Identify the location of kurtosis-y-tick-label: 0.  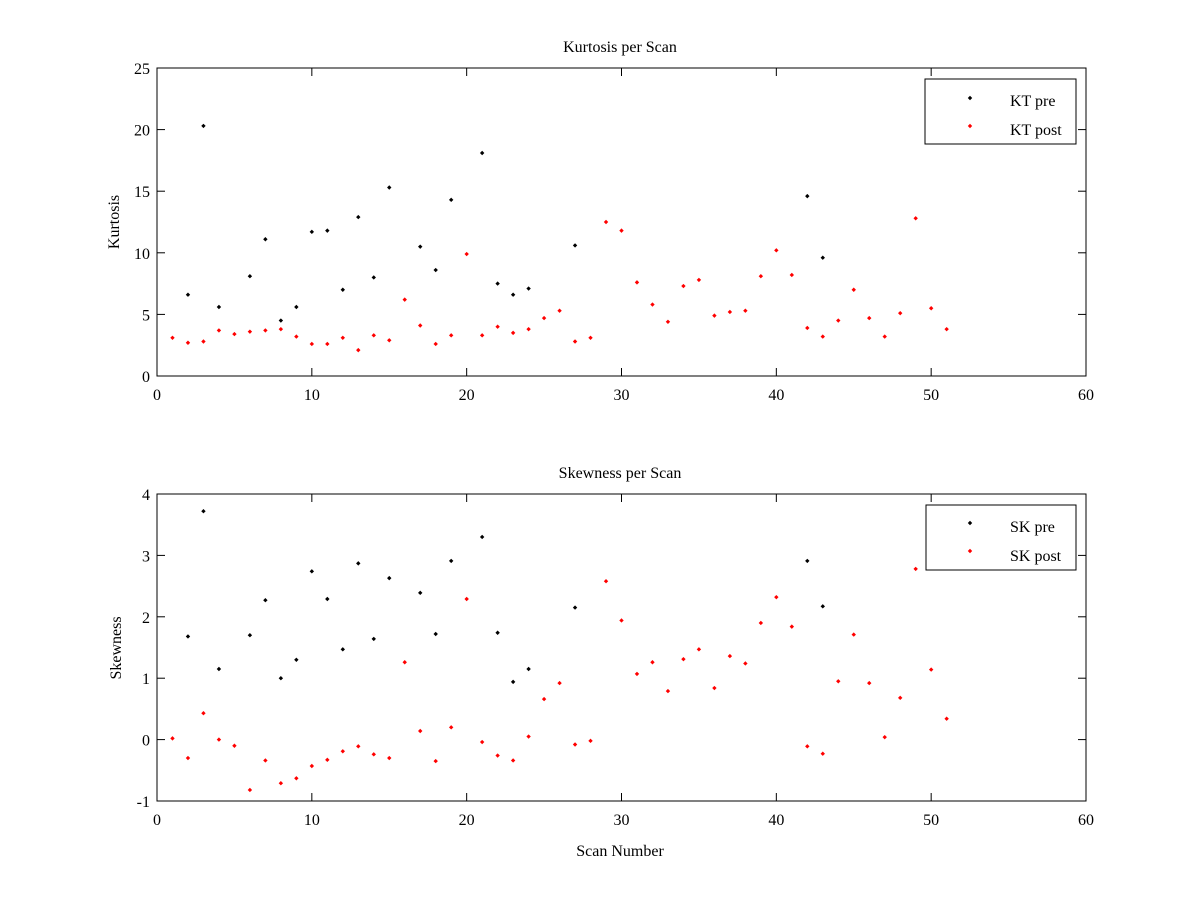
(146, 377).